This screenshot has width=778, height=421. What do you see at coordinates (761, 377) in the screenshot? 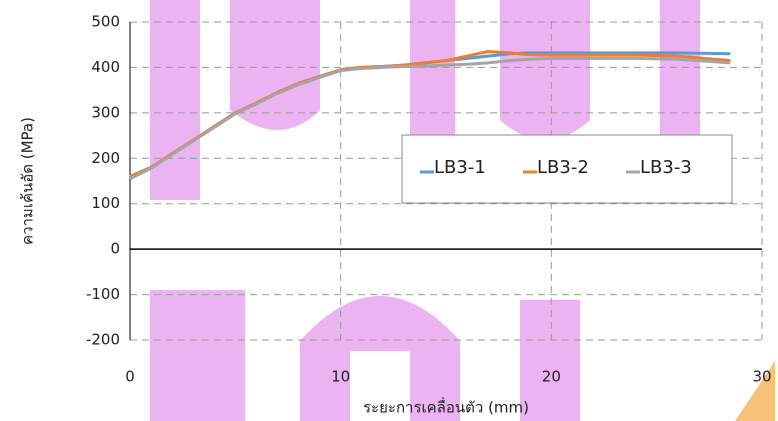
I see `x-tick-label: 30` at bounding box center [761, 377].